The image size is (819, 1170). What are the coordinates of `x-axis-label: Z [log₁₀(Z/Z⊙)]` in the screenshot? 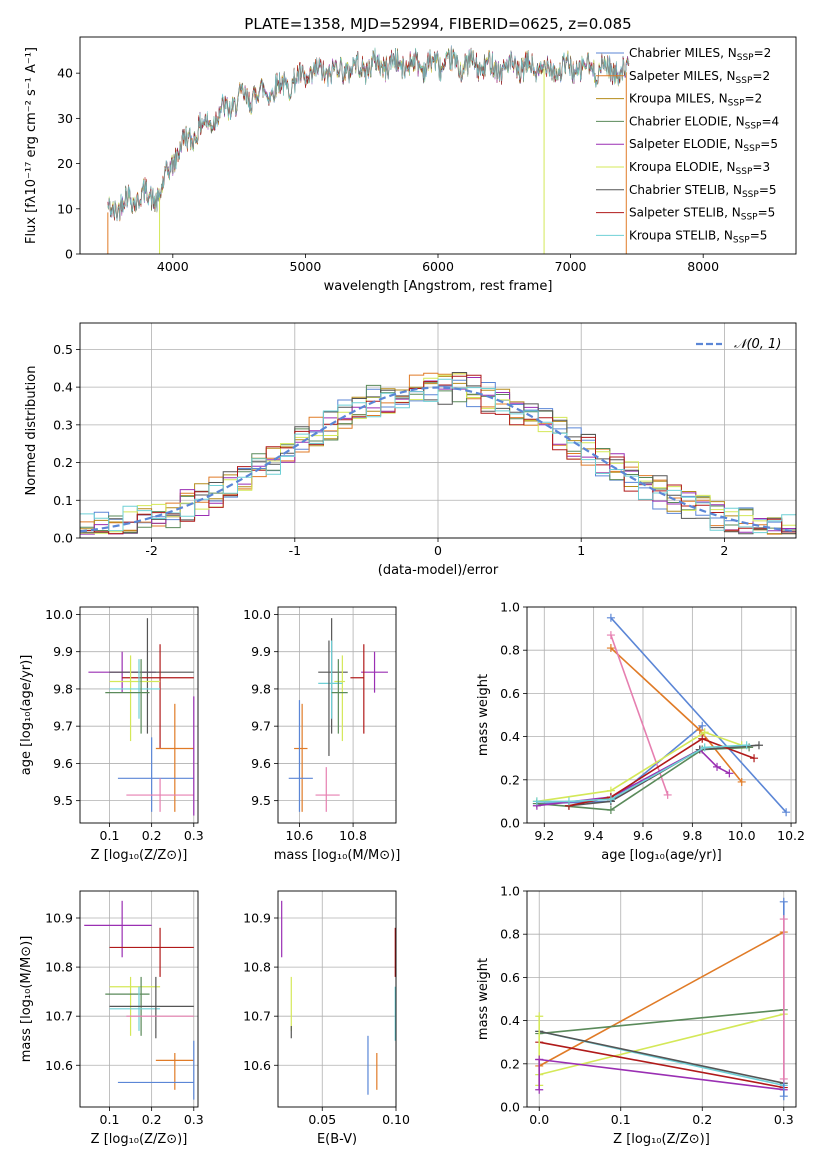 It's located at (661, 1139).